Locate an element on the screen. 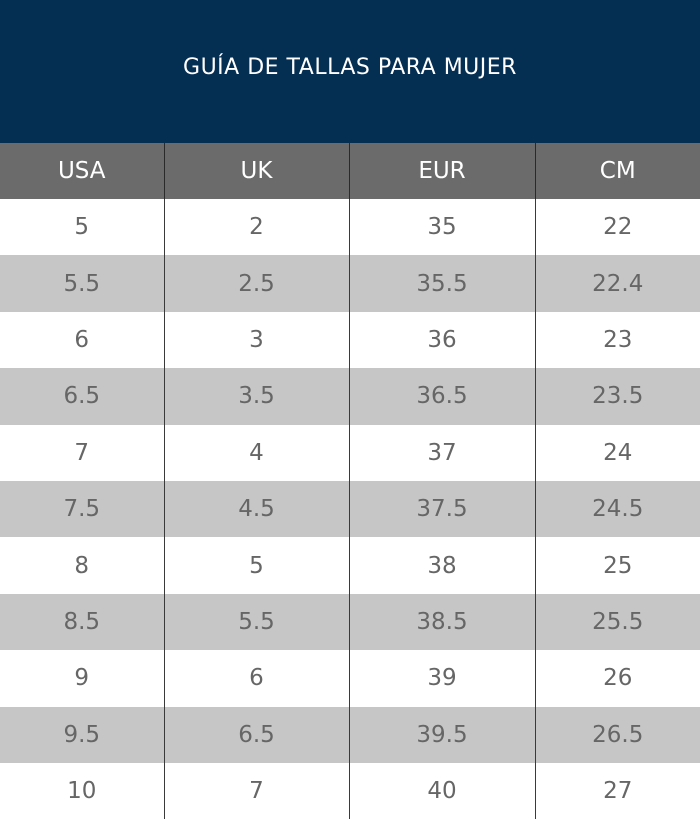 This screenshot has width=700, height=819. cell-eur: 35 is located at coordinates (441, 227).